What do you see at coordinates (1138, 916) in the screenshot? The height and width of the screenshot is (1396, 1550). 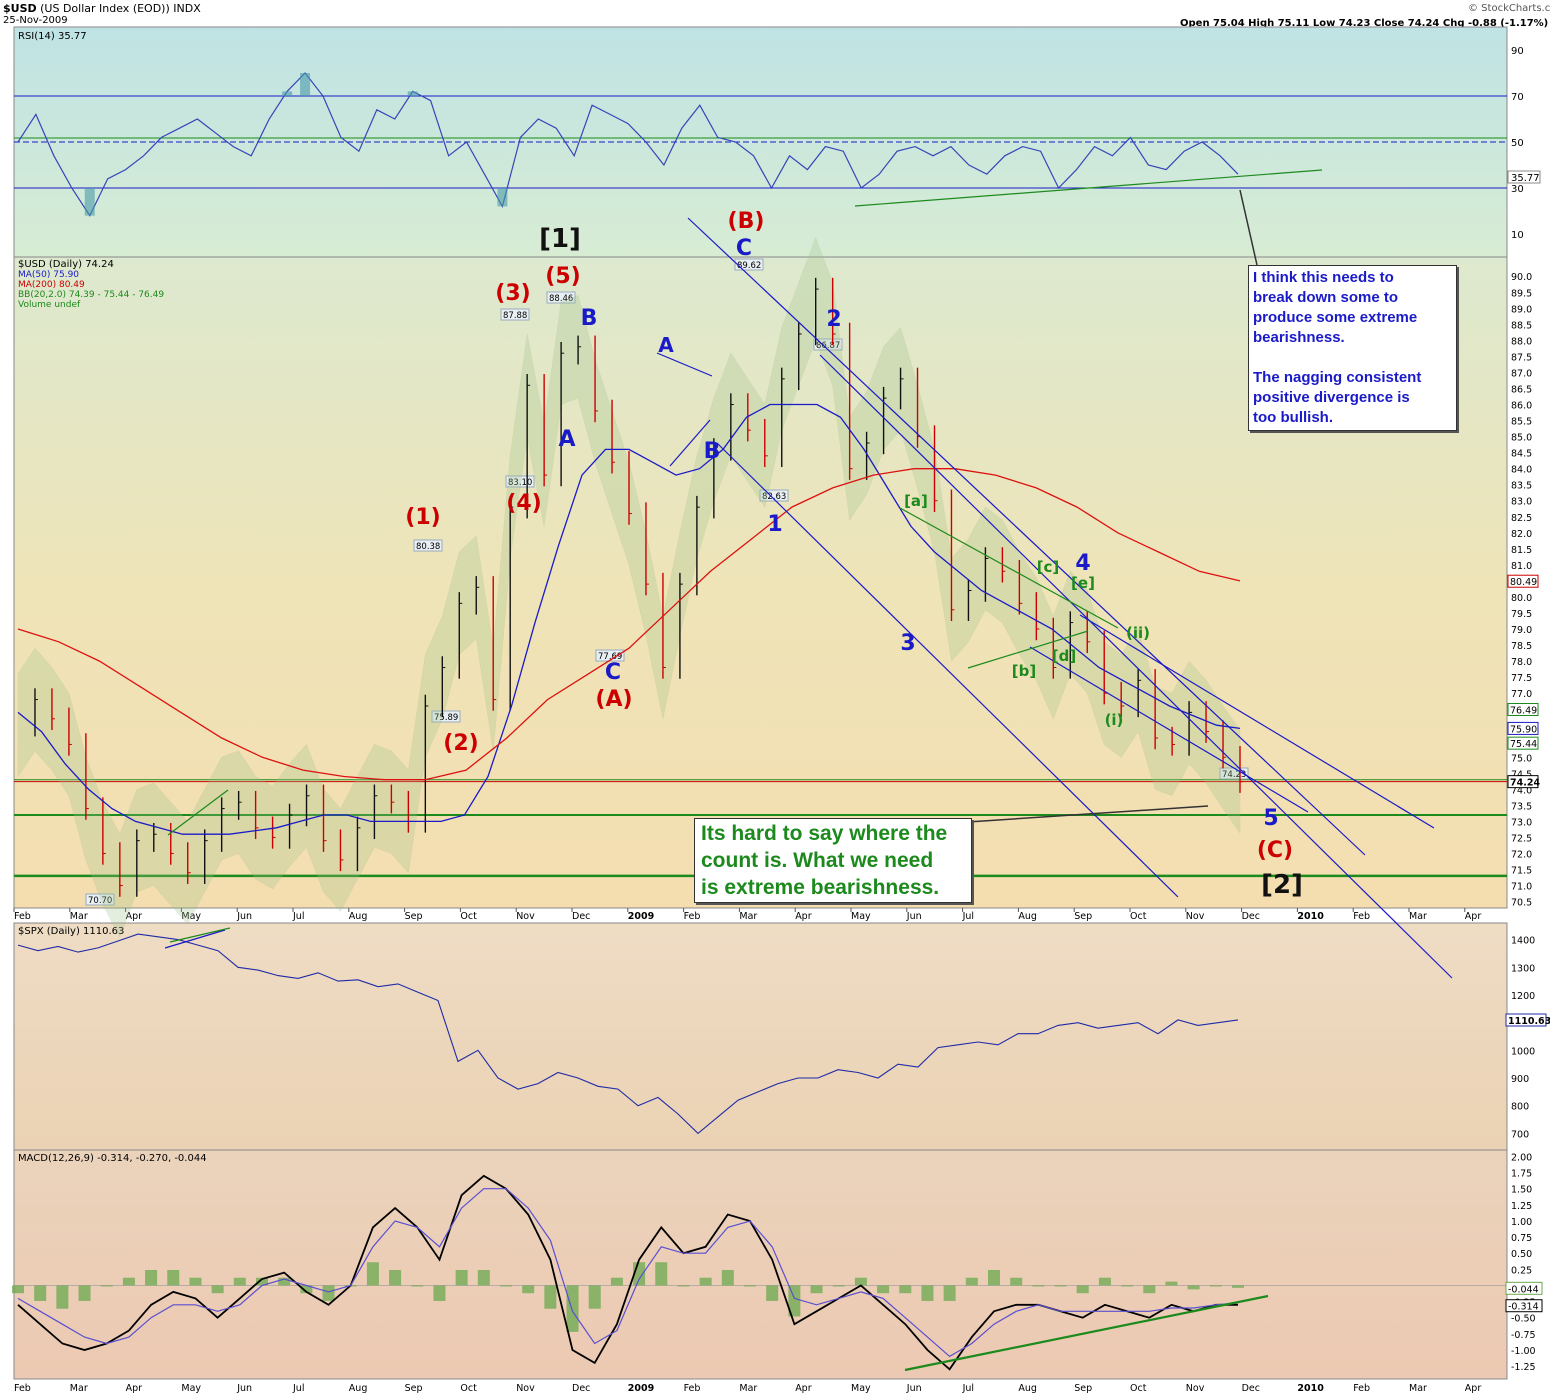 I see `x-axis-label: Oct` at bounding box center [1138, 916].